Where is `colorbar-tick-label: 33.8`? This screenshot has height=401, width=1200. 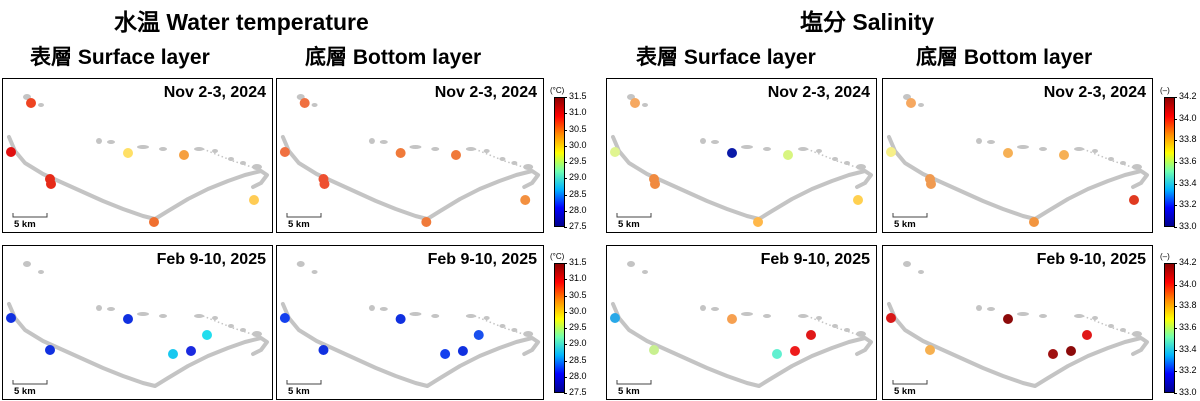 colorbar-tick-label: 33.8 is located at coordinates (1188, 139).